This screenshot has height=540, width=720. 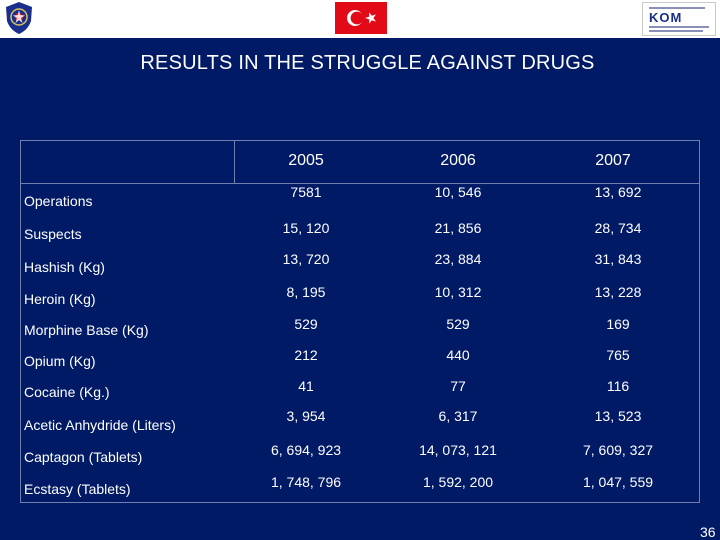 What do you see at coordinates (361, 18) in the screenshot?
I see `turkish-flag-icon` at bounding box center [361, 18].